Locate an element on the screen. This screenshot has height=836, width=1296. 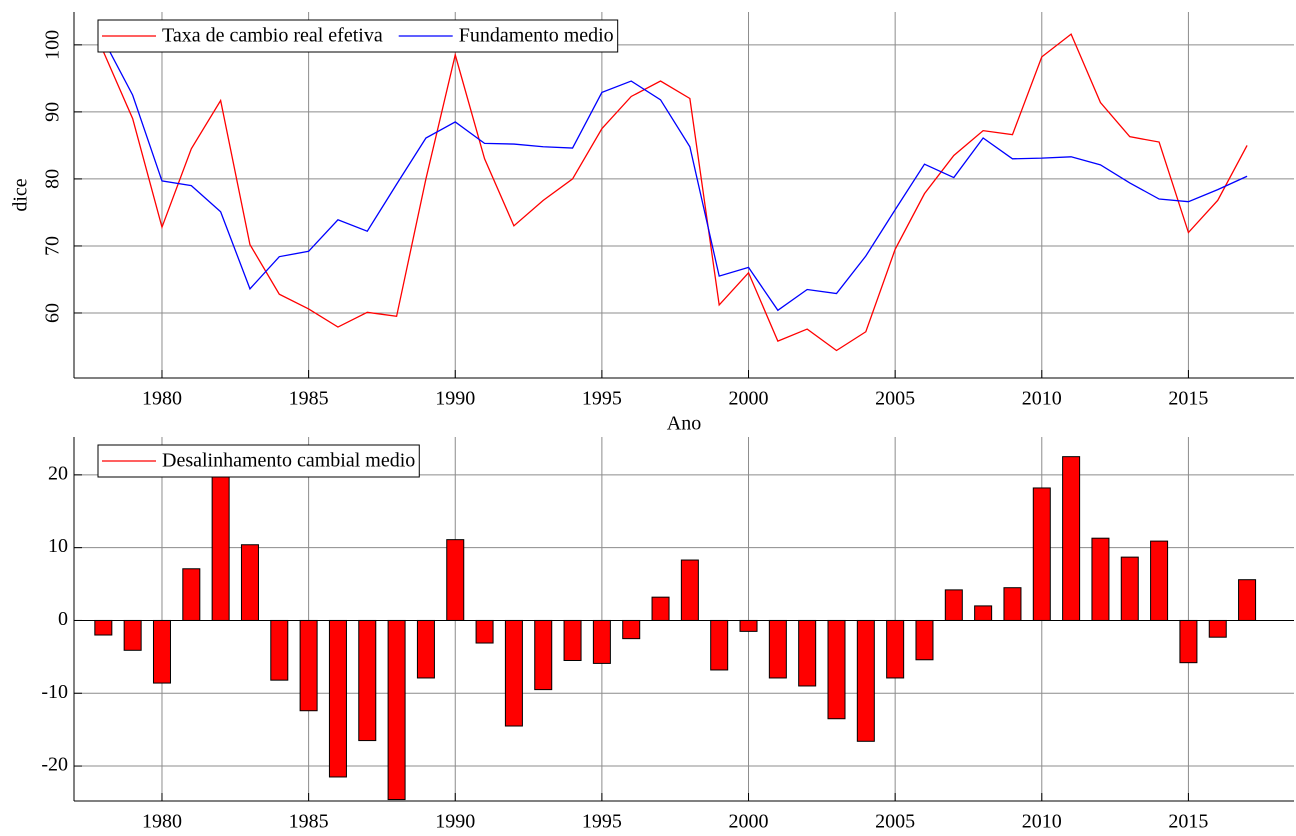
y-tick-label: 60 is located at coordinates (53, 313).